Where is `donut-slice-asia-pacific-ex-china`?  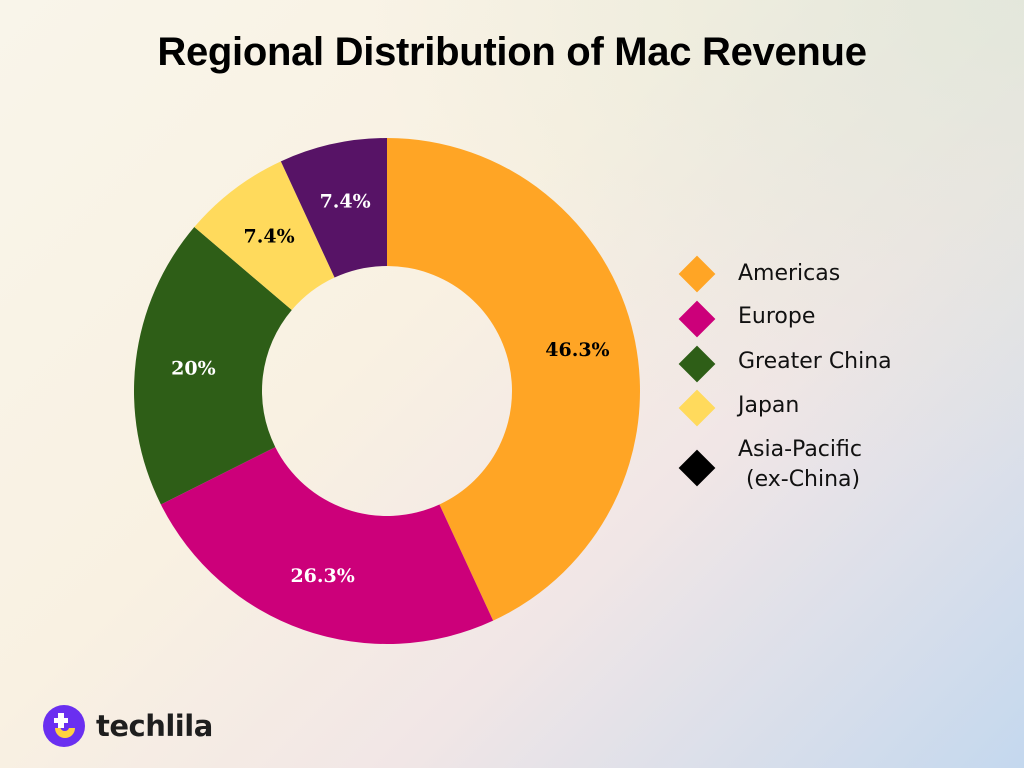
donut-slice-asia-pacific-ex-china is located at coordinates (333, 208).